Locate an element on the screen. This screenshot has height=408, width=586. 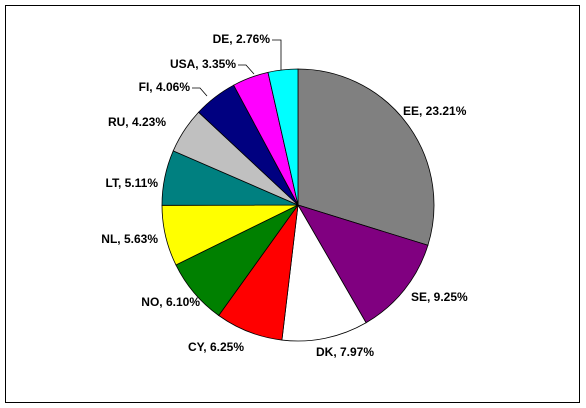
data-label: EE, 23.21% is located at coordinates (435, 111).